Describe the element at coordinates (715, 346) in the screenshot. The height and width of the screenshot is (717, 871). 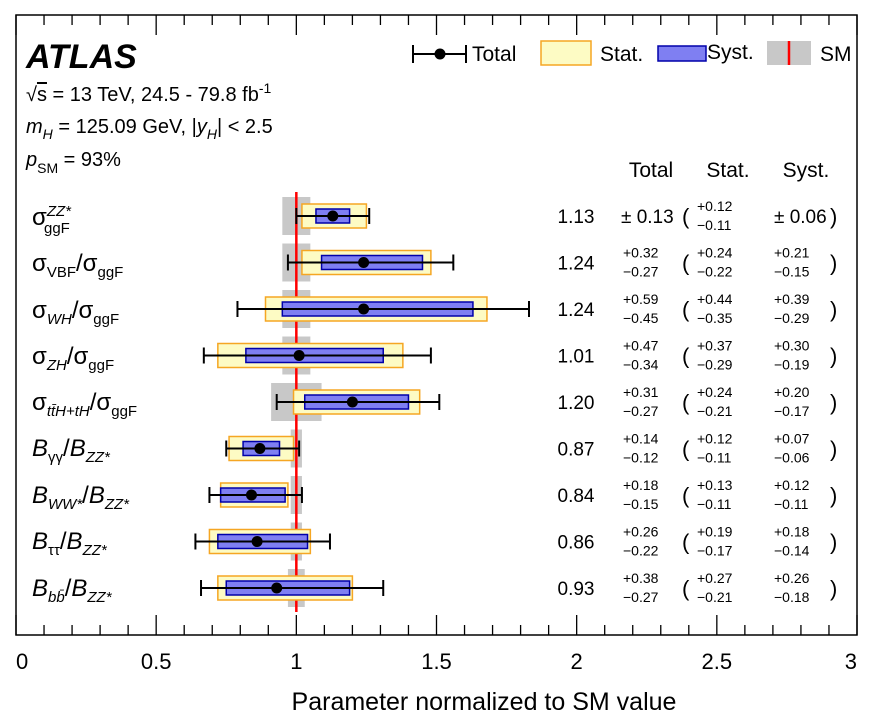
I see `stat-uncertainty-up: +0.37` at that location.